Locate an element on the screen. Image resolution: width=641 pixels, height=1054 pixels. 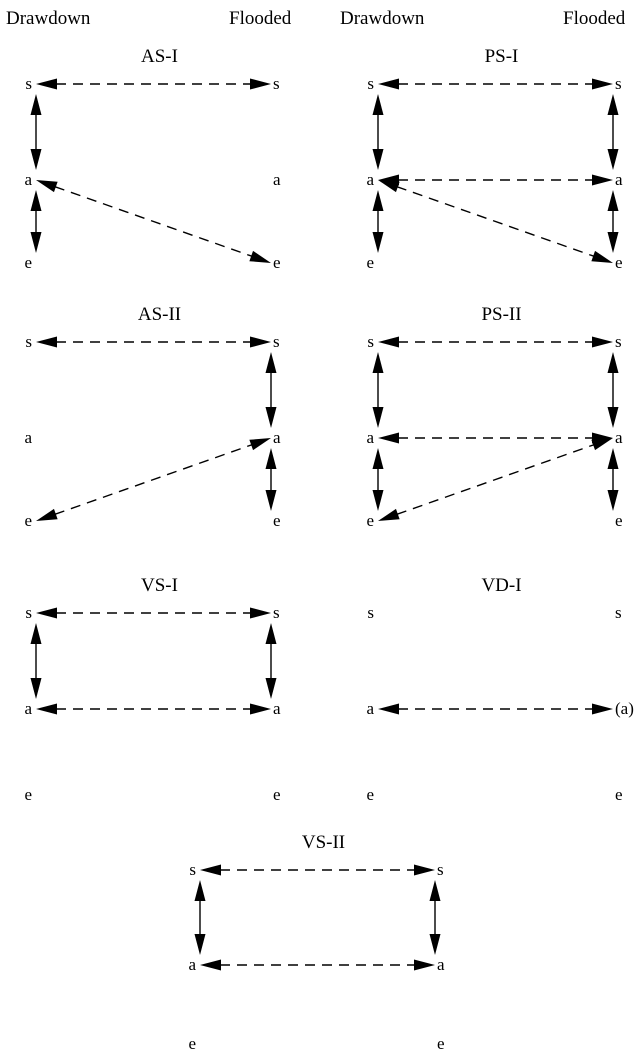
header-flooded-left: Flooded is located at coordinates (260, 18).